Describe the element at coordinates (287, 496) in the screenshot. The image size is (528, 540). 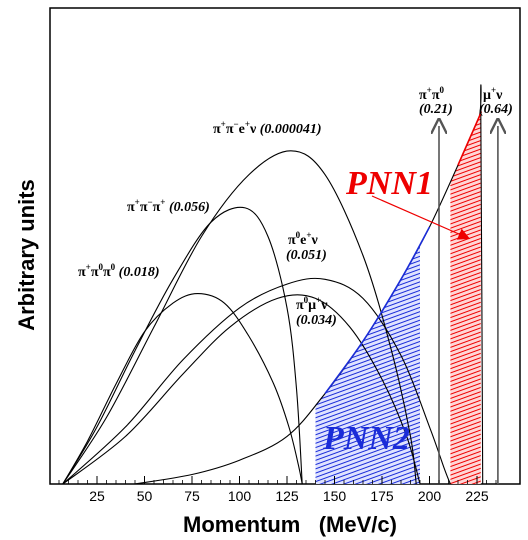
I see `x-tick-label: 125` at that location.